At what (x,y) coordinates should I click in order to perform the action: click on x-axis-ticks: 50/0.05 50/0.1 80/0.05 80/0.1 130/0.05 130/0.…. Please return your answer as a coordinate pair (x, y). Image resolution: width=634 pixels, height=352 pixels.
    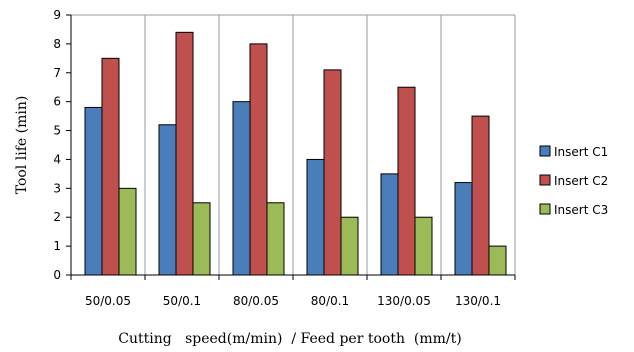
    Looking at the image, I should click on (293, 291).